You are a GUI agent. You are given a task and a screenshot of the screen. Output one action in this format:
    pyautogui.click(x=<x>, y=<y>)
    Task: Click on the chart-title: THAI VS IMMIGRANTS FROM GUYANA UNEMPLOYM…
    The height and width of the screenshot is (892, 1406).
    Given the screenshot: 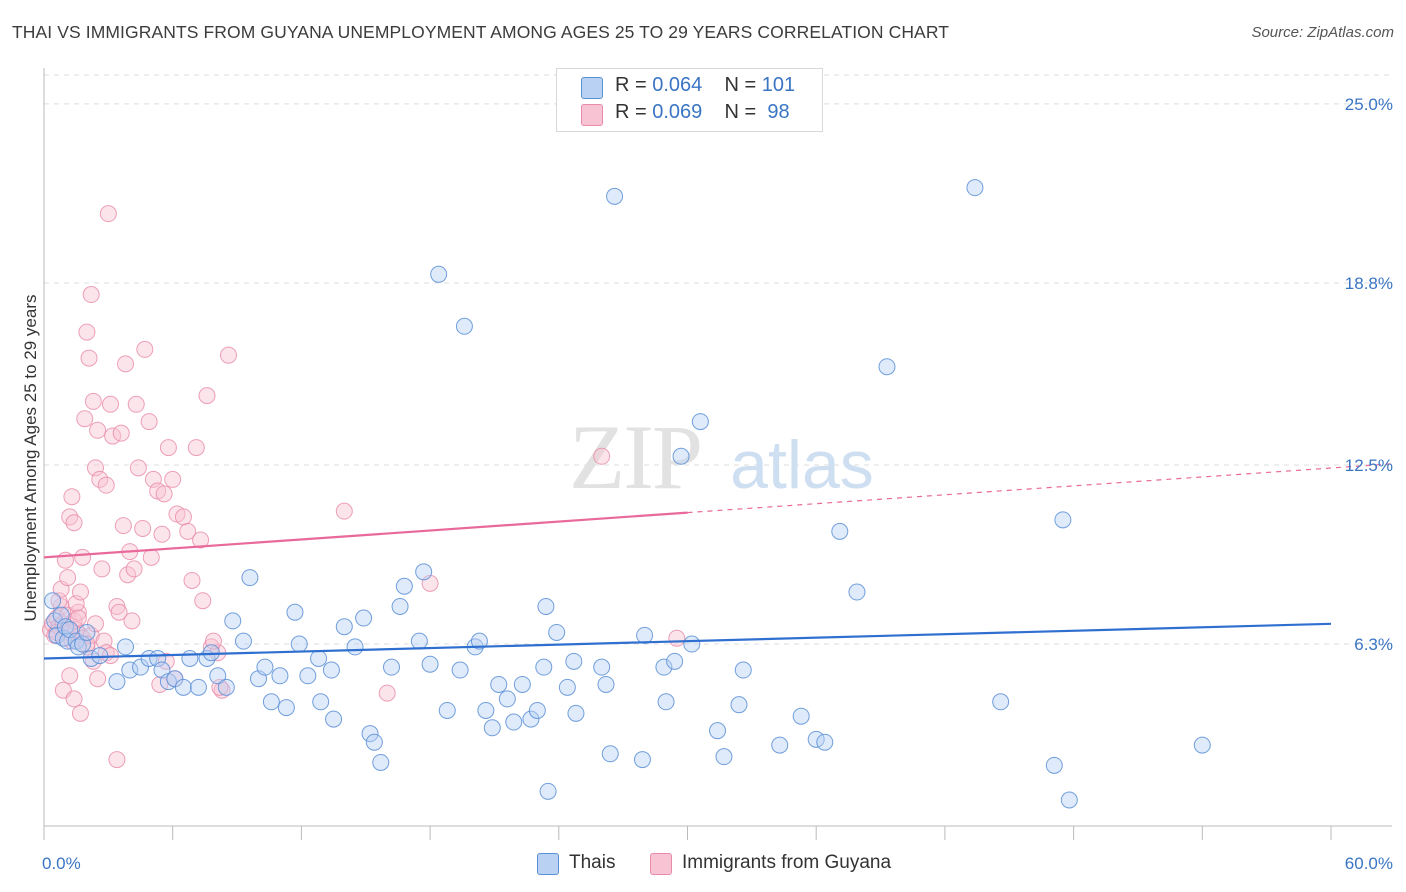 What is the action you would take?
    pyautogui.click(x=481, y=32)
    